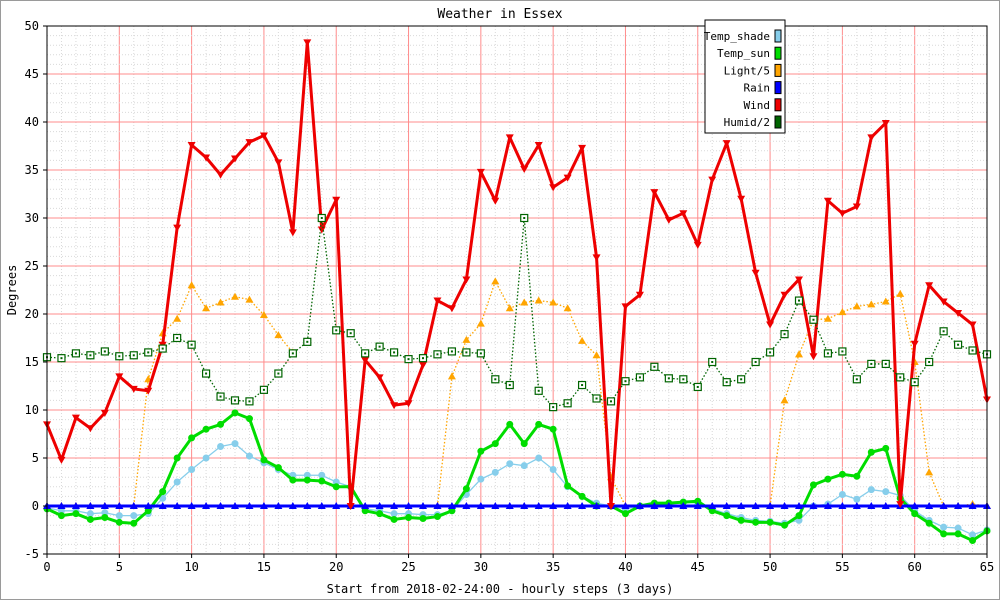 Image resolution: width=1000 pixels, height=600 pixels. I want to click on x-tick-label: 65, so click(987, 567).